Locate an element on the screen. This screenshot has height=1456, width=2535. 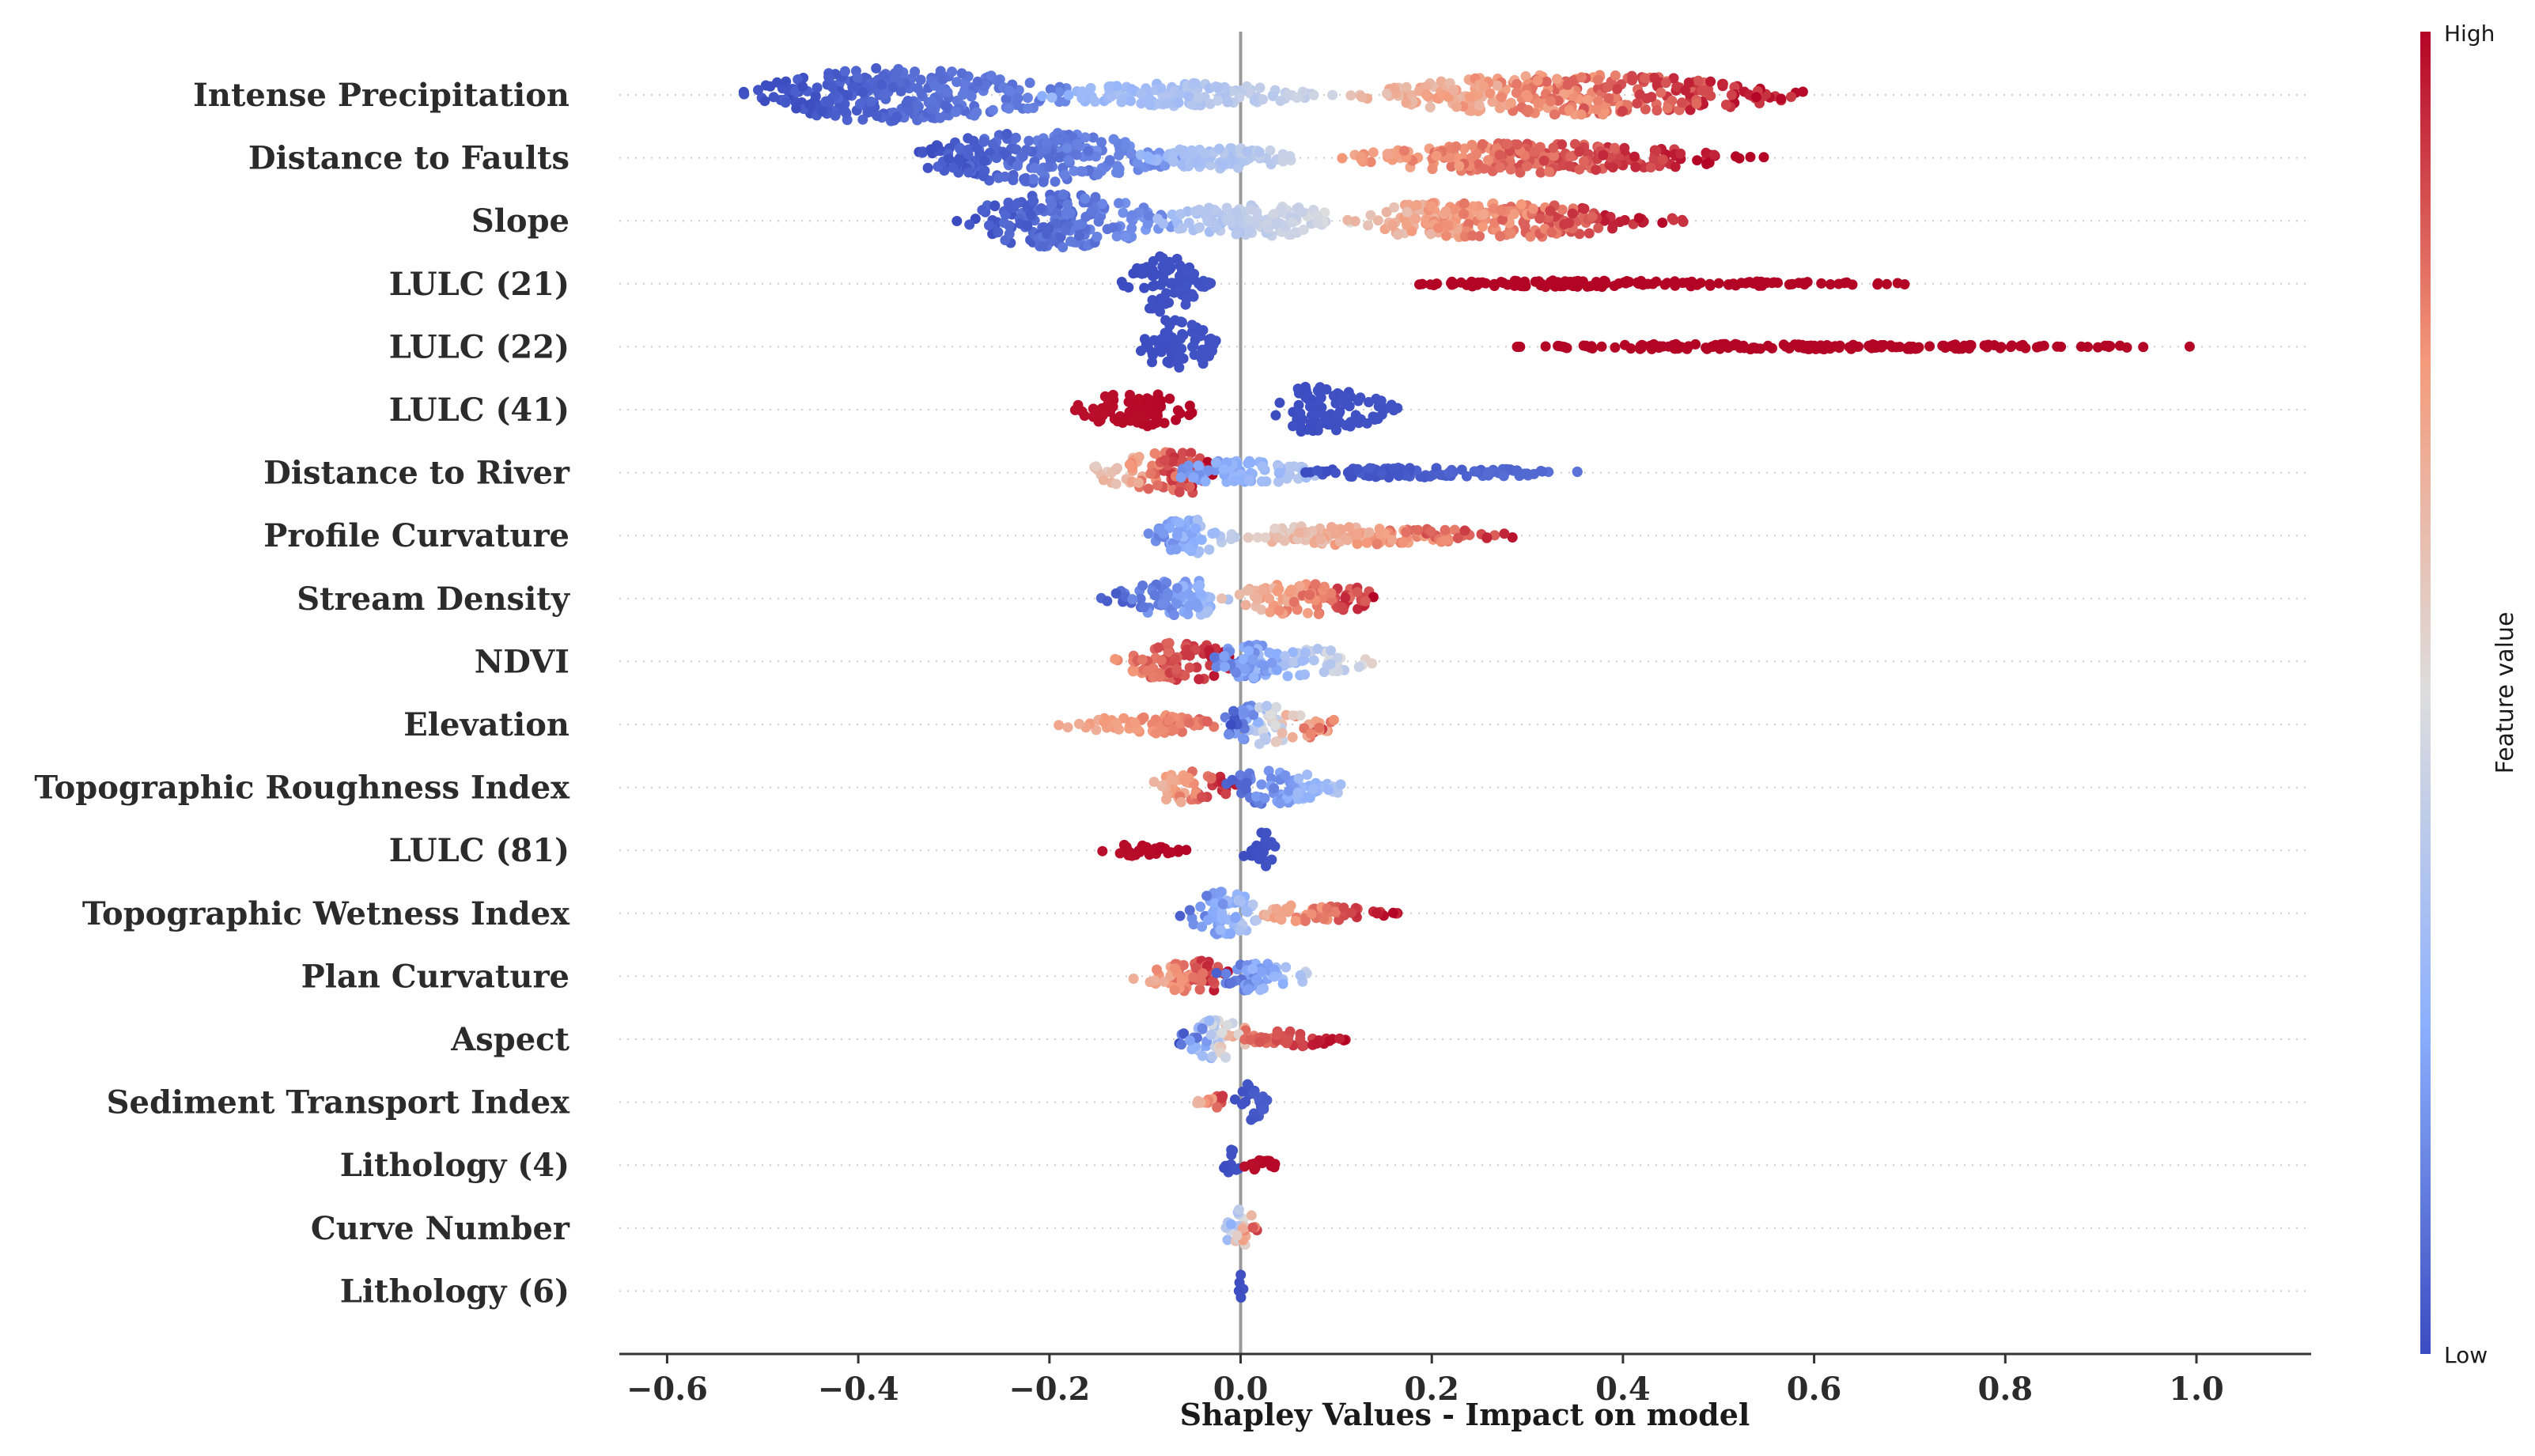
feature-label: Stream Density is located at coordinates (433, 599).